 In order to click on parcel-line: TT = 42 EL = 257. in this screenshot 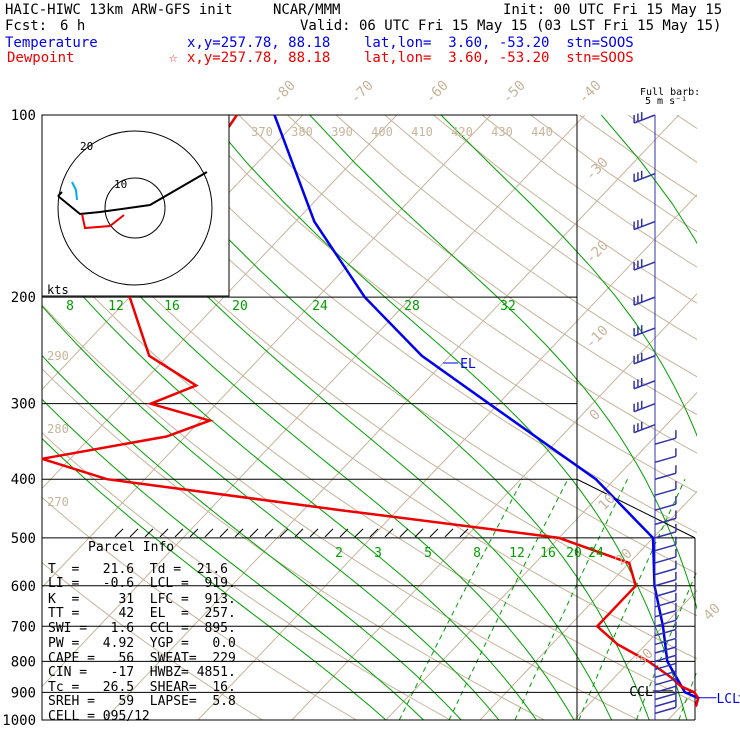, I will do `click(142, 613)`.